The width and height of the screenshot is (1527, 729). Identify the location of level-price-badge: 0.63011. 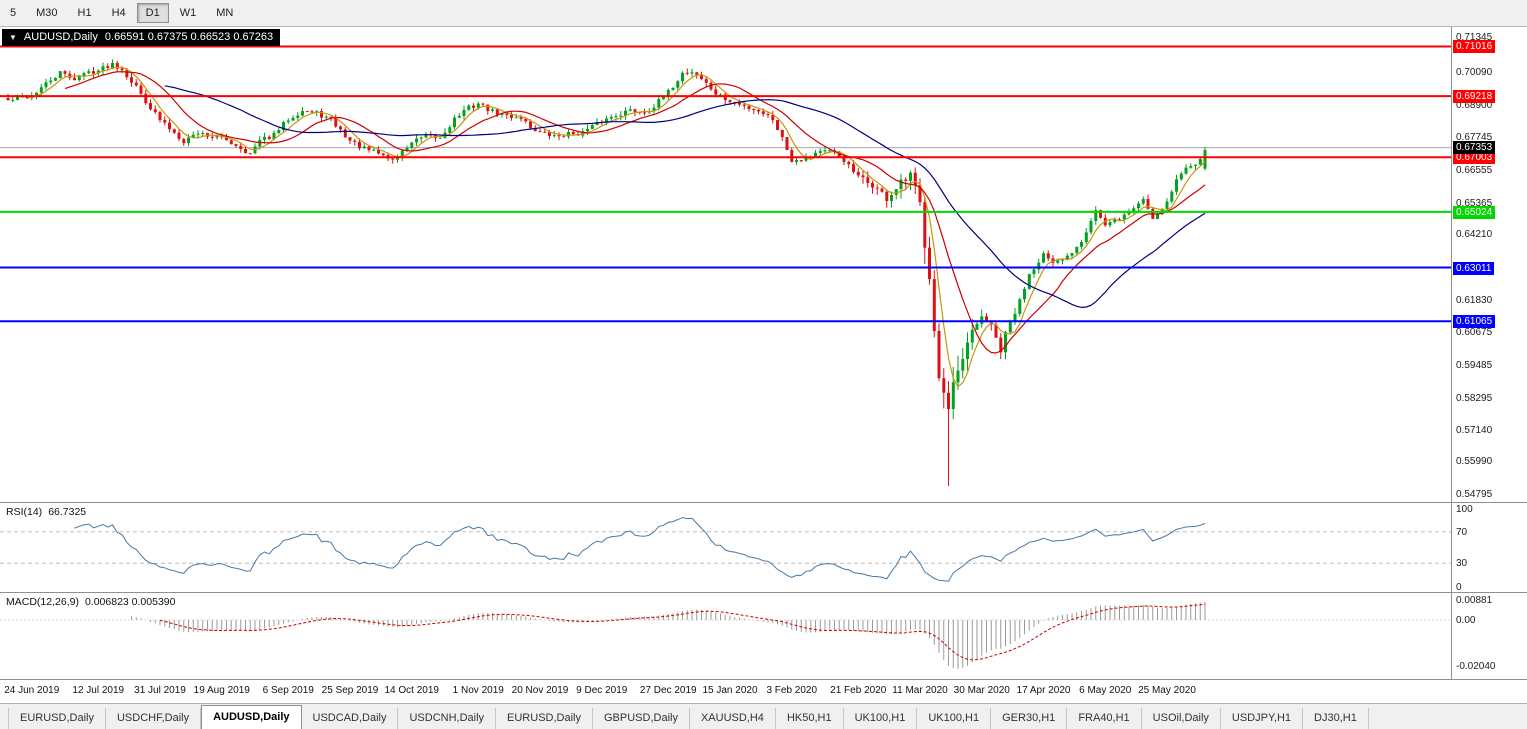
(1474, 268).